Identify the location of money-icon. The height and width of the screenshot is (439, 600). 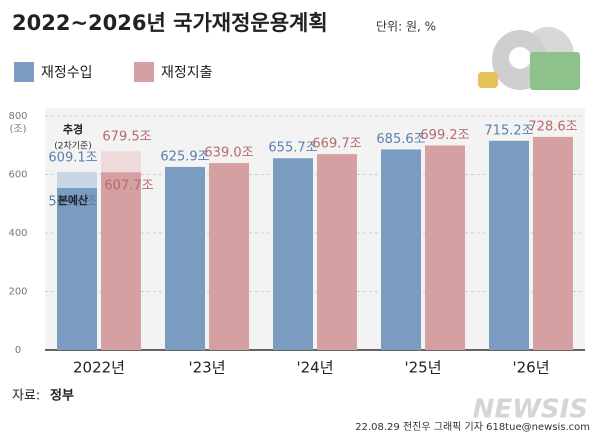
(529, 58).